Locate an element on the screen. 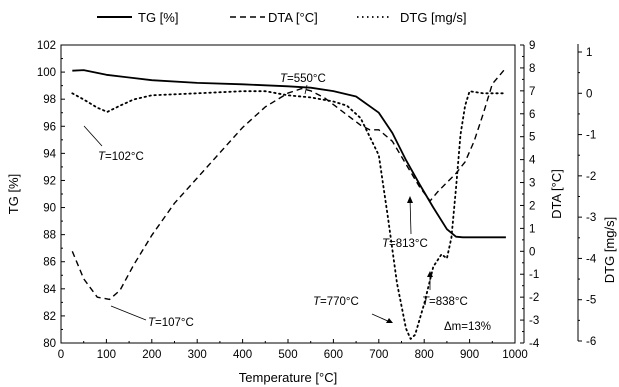  y-axis-right-dtg-title: DTG [mg/s] is located at coordinates (609, 250).